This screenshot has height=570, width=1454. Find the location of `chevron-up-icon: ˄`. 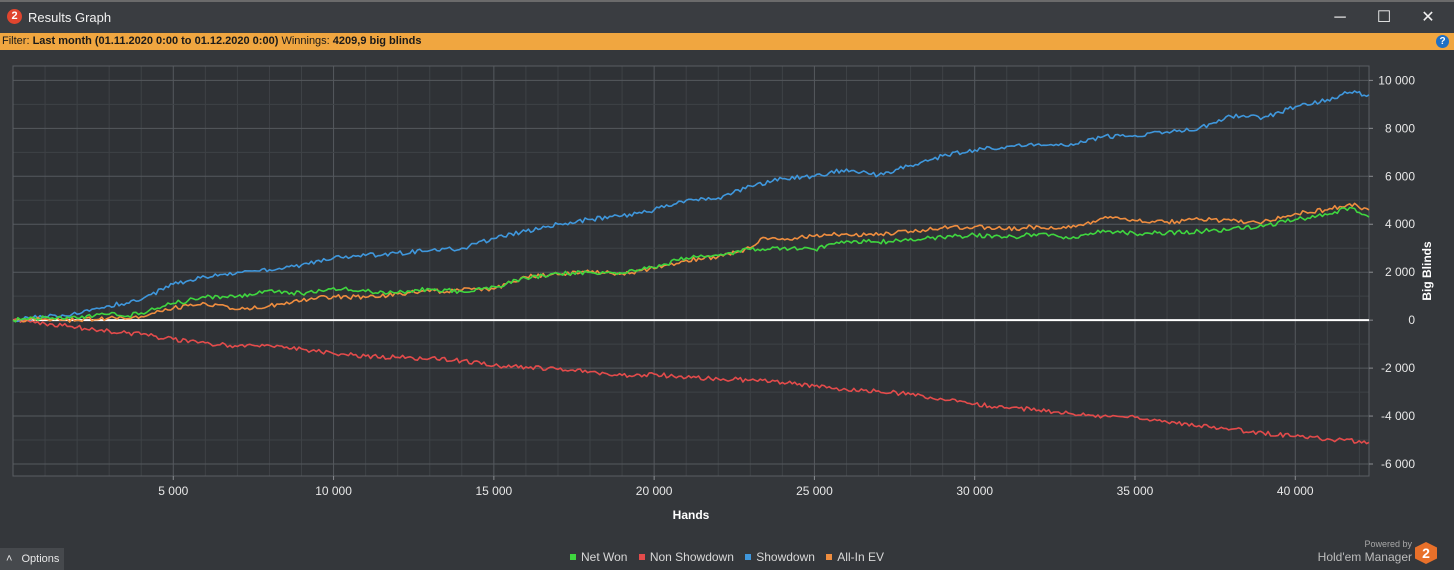

chevron-up-icon: ˄ is located at coordinates (9, 559).